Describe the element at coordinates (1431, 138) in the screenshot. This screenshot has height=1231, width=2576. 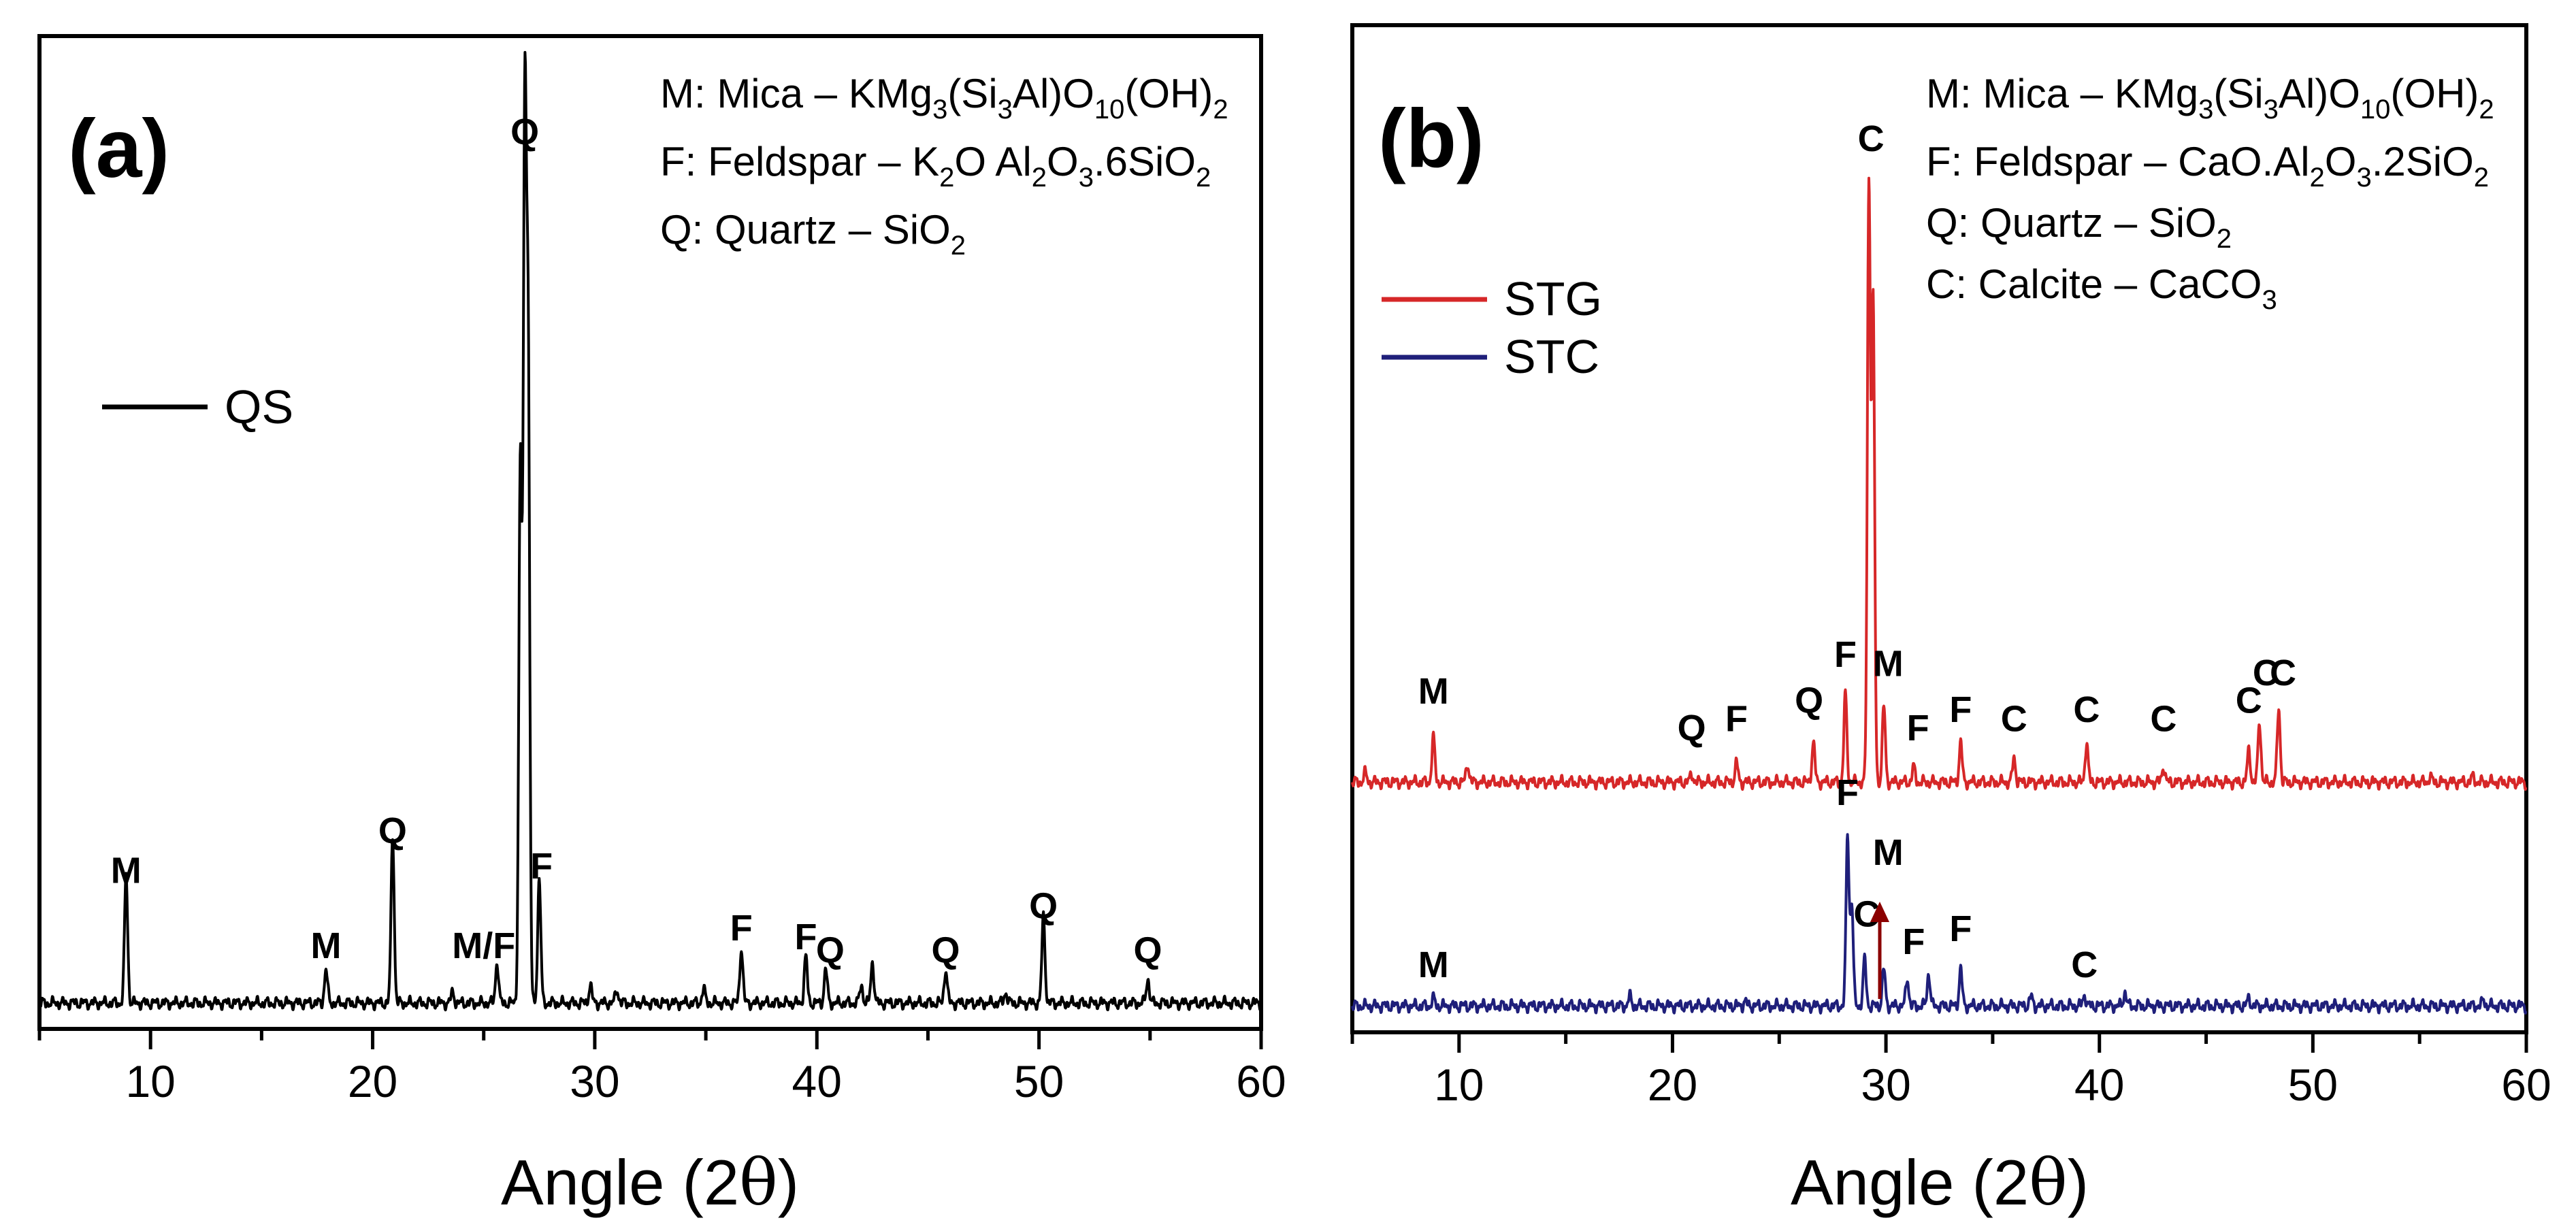
I see `panel-b-tag: (b)` at that location.